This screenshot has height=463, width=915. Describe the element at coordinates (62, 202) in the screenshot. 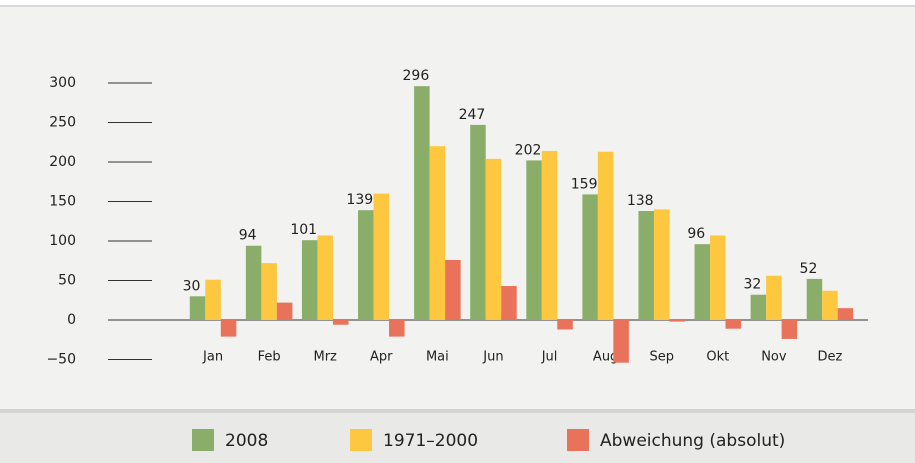

I see `y-tick-label: 150` at that location.